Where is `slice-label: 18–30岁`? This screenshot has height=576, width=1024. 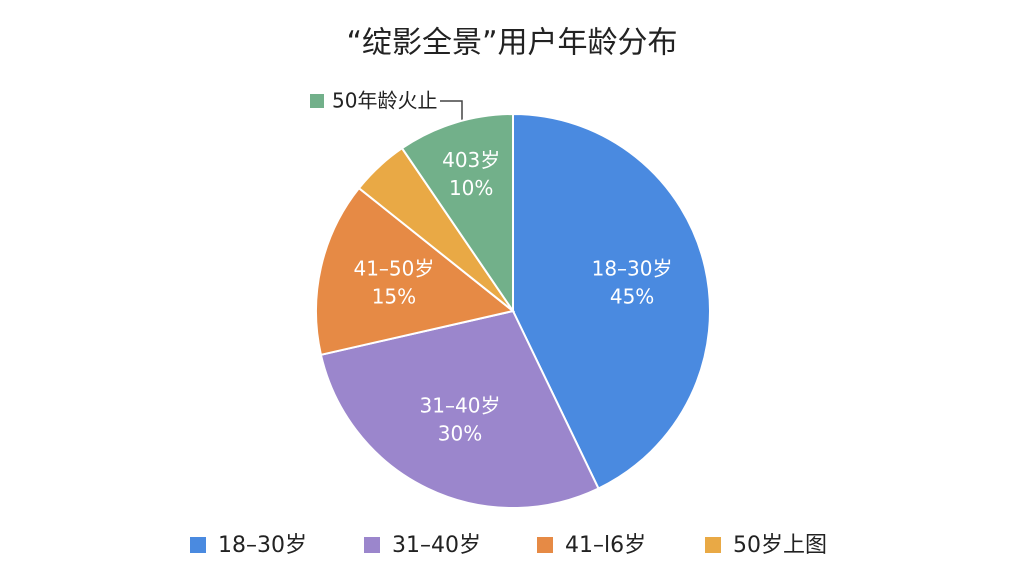 slice-label: 18–30岁 is located at coordinates (632, 268).